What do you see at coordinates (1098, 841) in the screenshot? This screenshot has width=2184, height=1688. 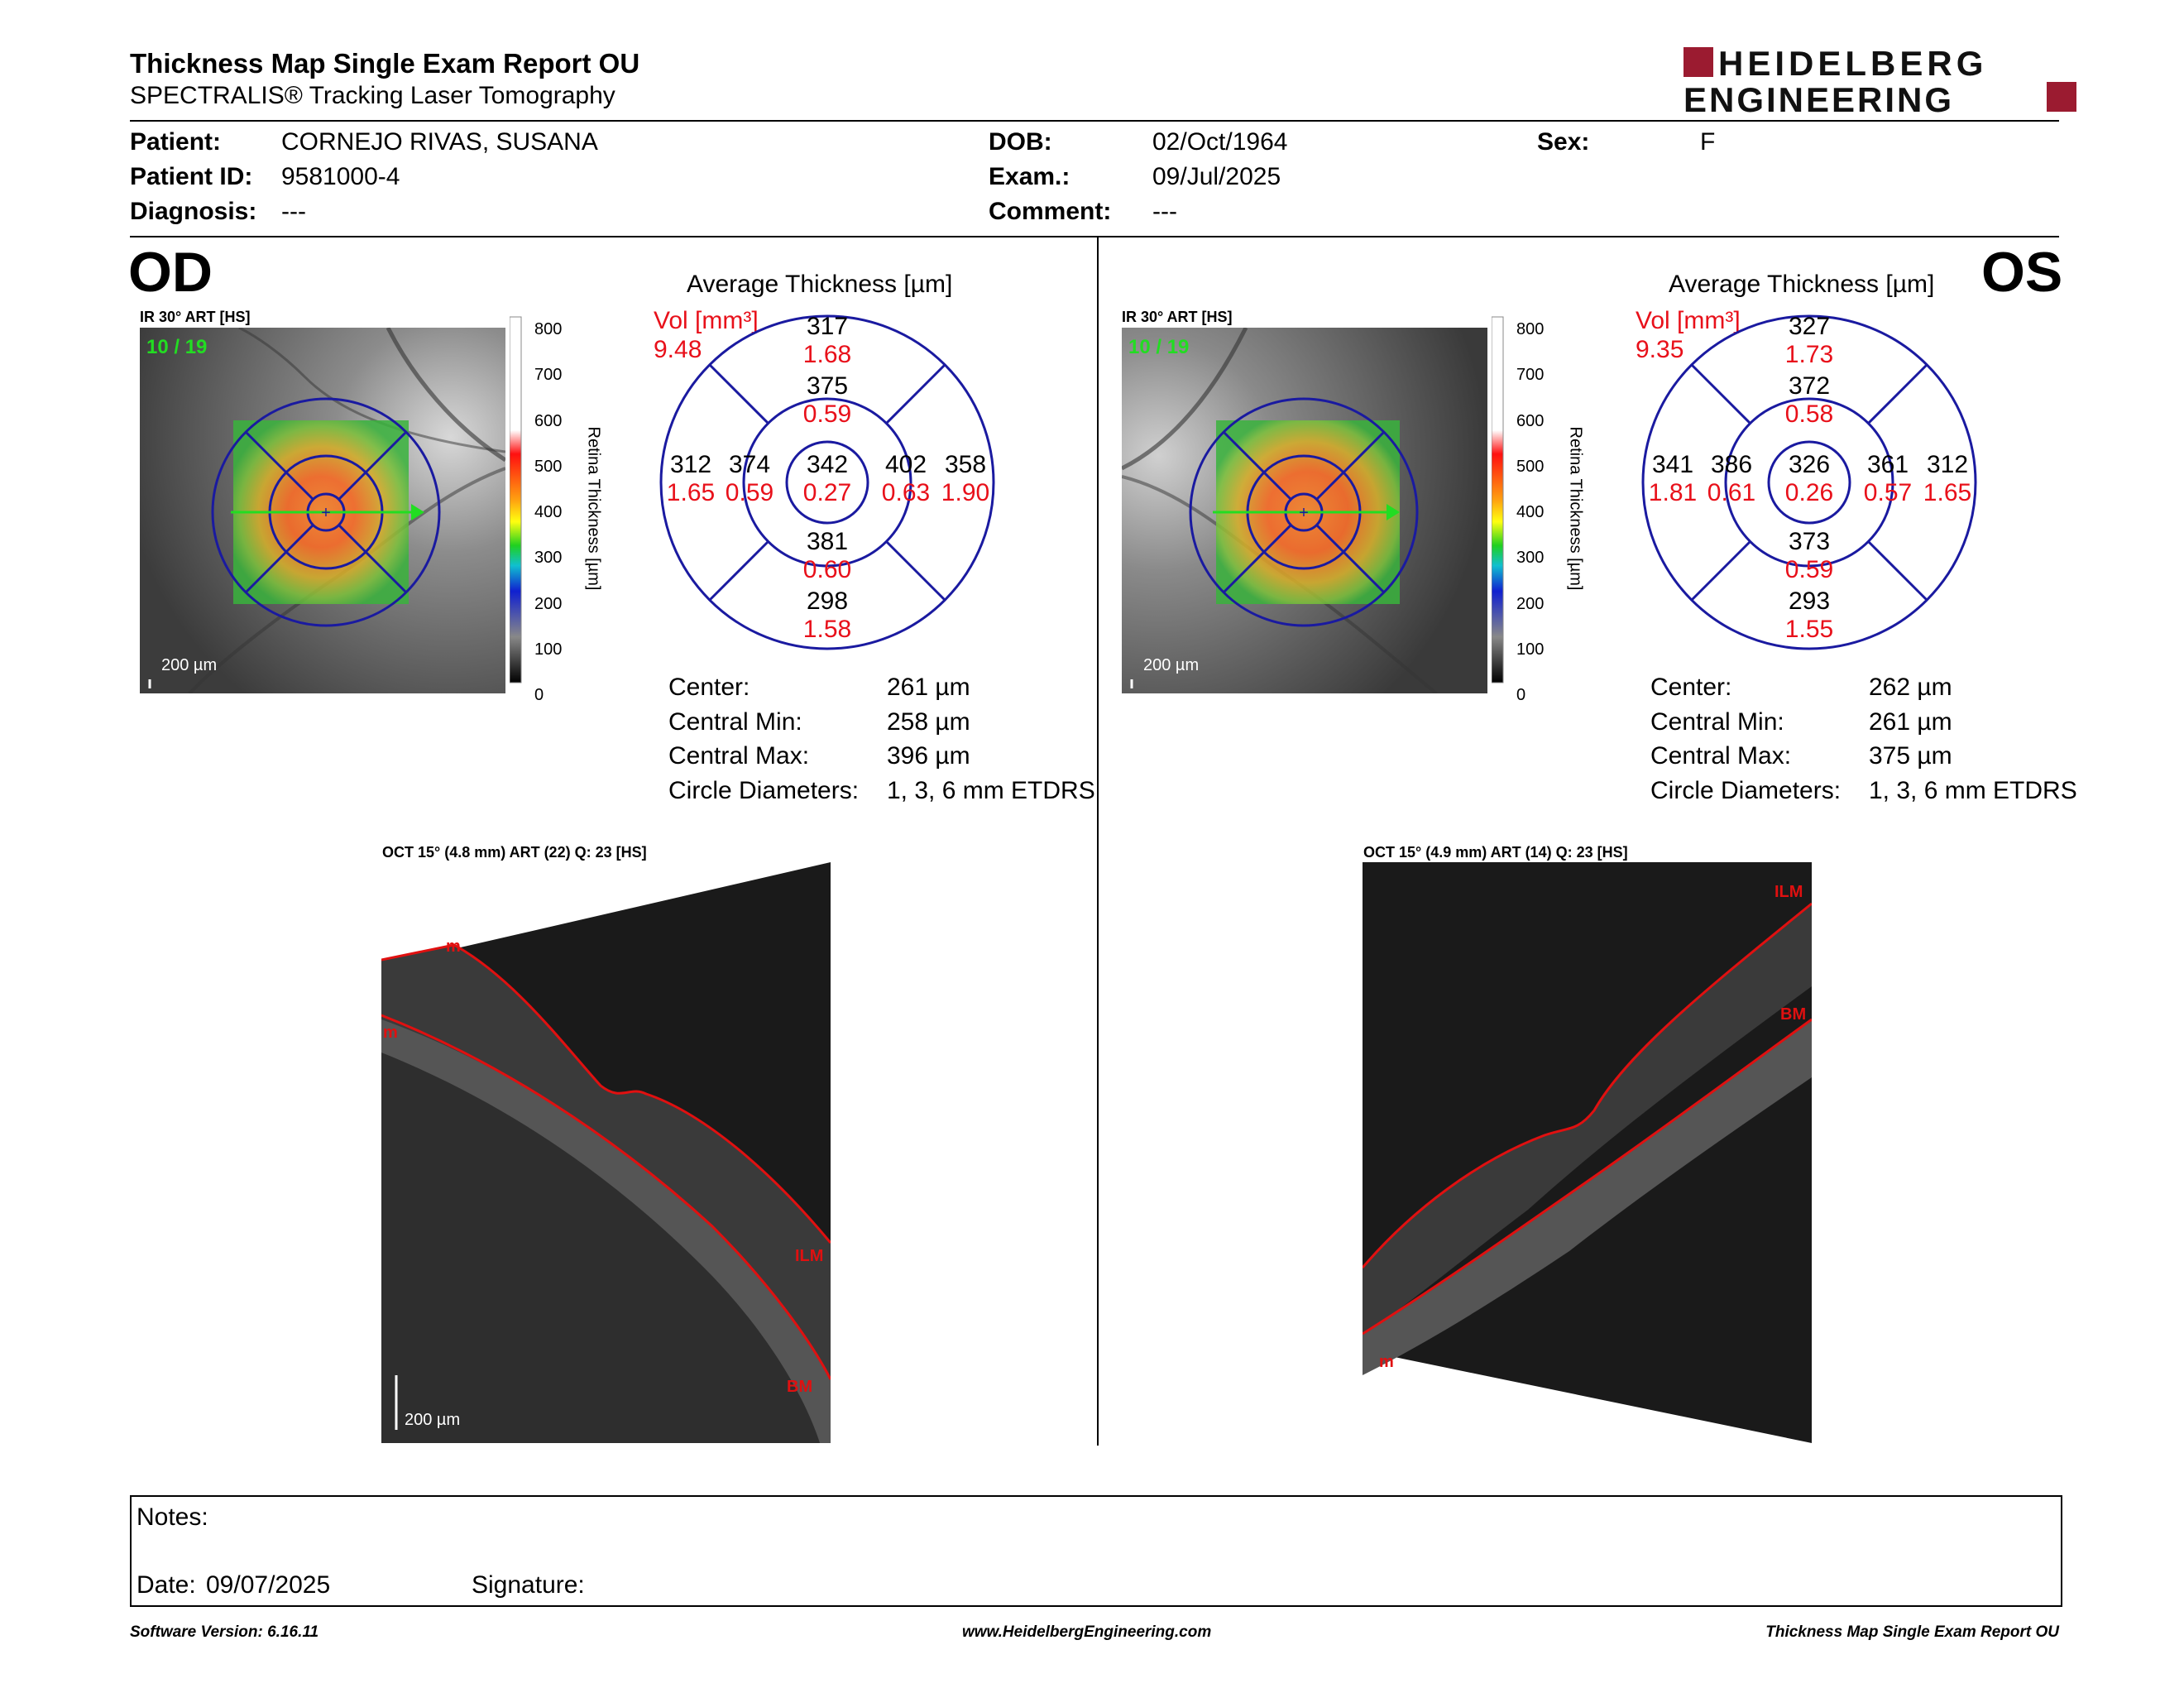 I see `center-divider` at bounding box center [1098, 841].